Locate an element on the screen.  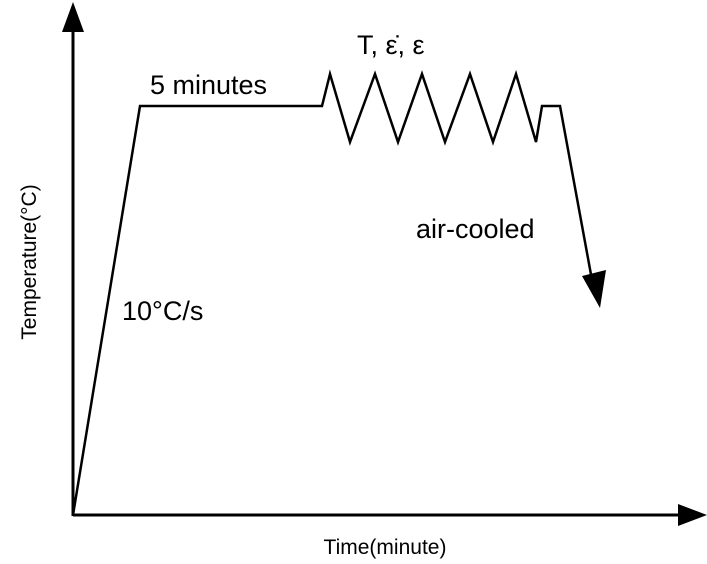
x-axis-label: Time(minute) is located at coordinates (385, 547).